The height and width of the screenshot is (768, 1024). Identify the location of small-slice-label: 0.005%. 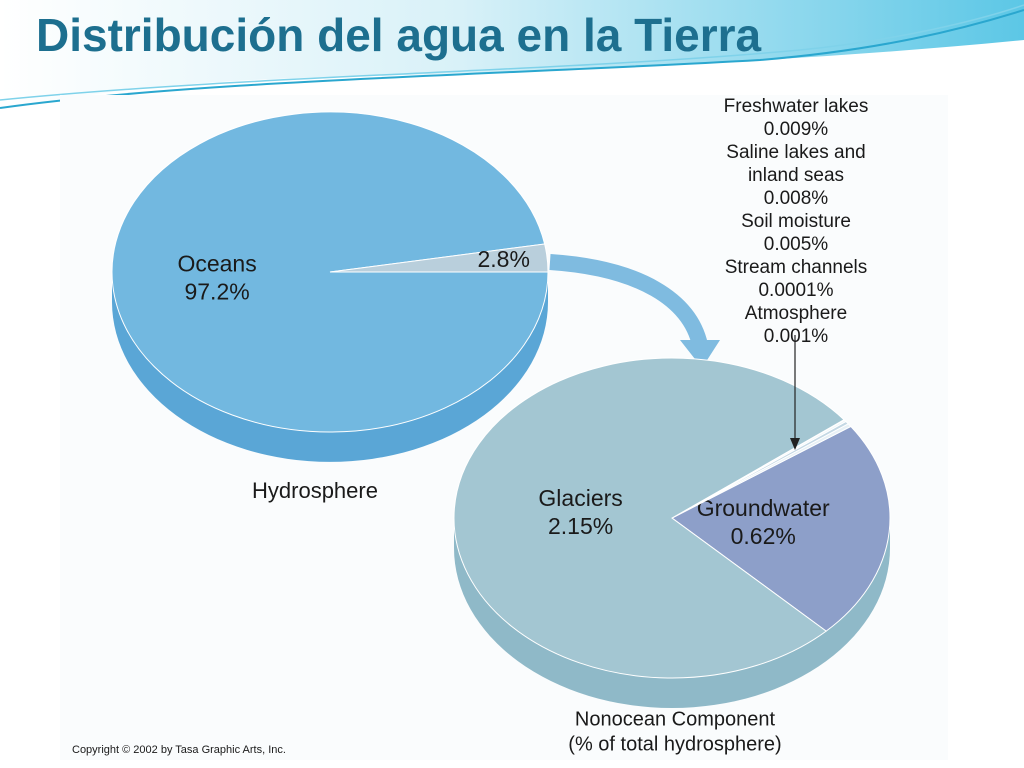
(796, 244).